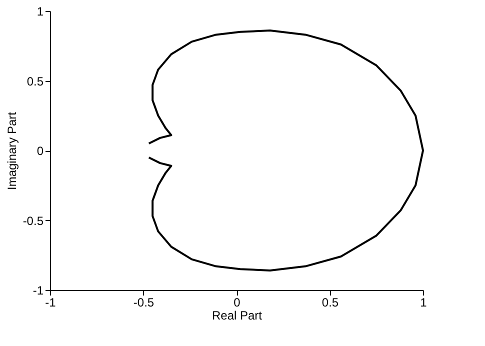 The width and height of the screenshot is (485, 346). I want to click on y-tick-label: 0.5, so click(35, 81).